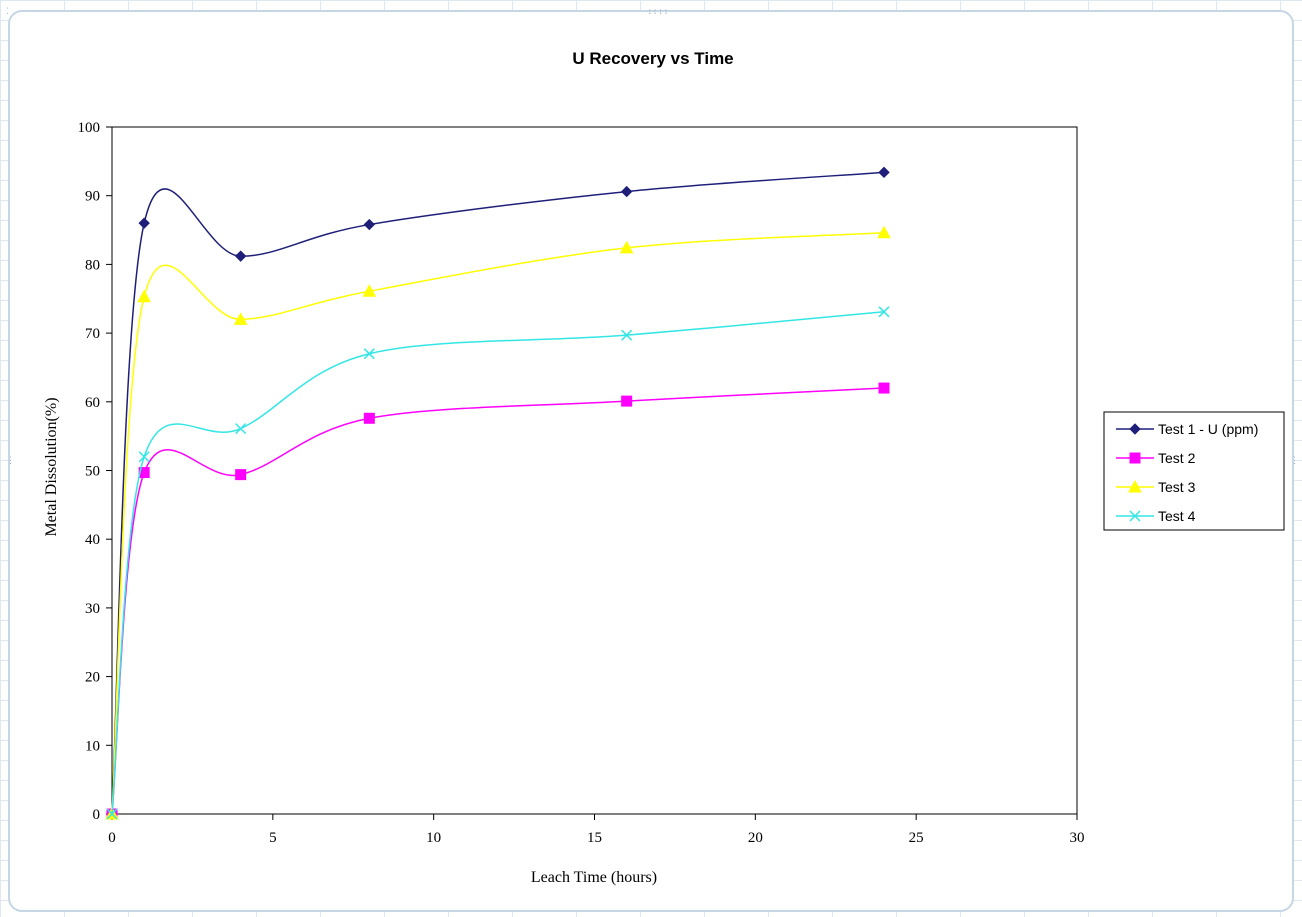 The width and height of the screenshot is (1302, 917). What do you see at coordinates (273, 838) in the screenshot?
I see `x-tick-label: 5` at bounding box center [273, 838].